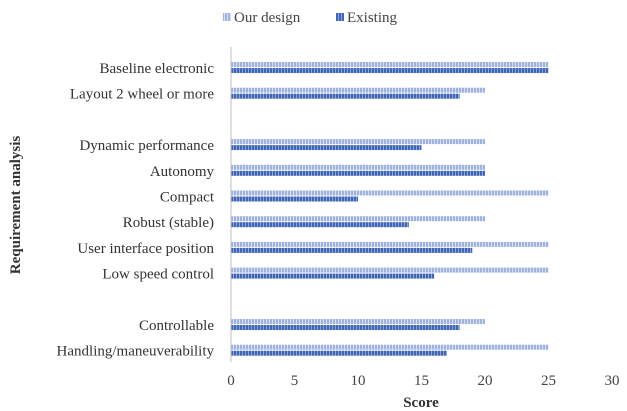 This screenshot has width=627, height=411. I want to click on x-tick-label-5: 25, so click(548, 381).